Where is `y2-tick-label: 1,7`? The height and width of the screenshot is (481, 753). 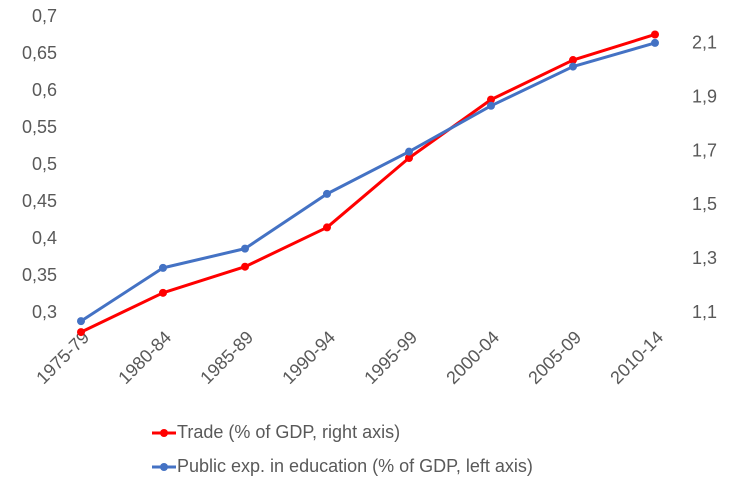 y2-tick-label: 1,7 is located at coordinates (704, 150).